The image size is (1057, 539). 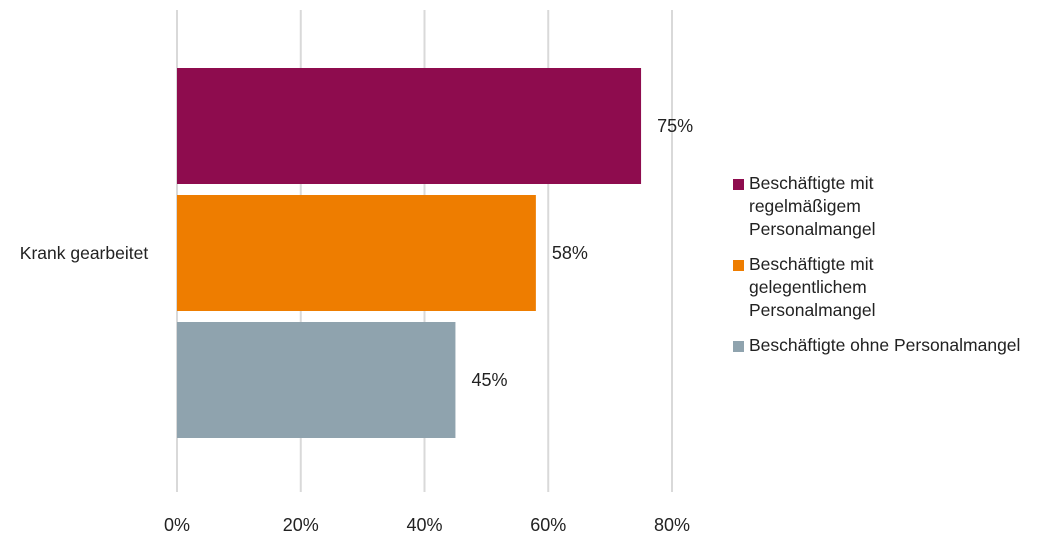 I want to click on legend-swatch-occasional-shortage, so click(x=738, y=265).